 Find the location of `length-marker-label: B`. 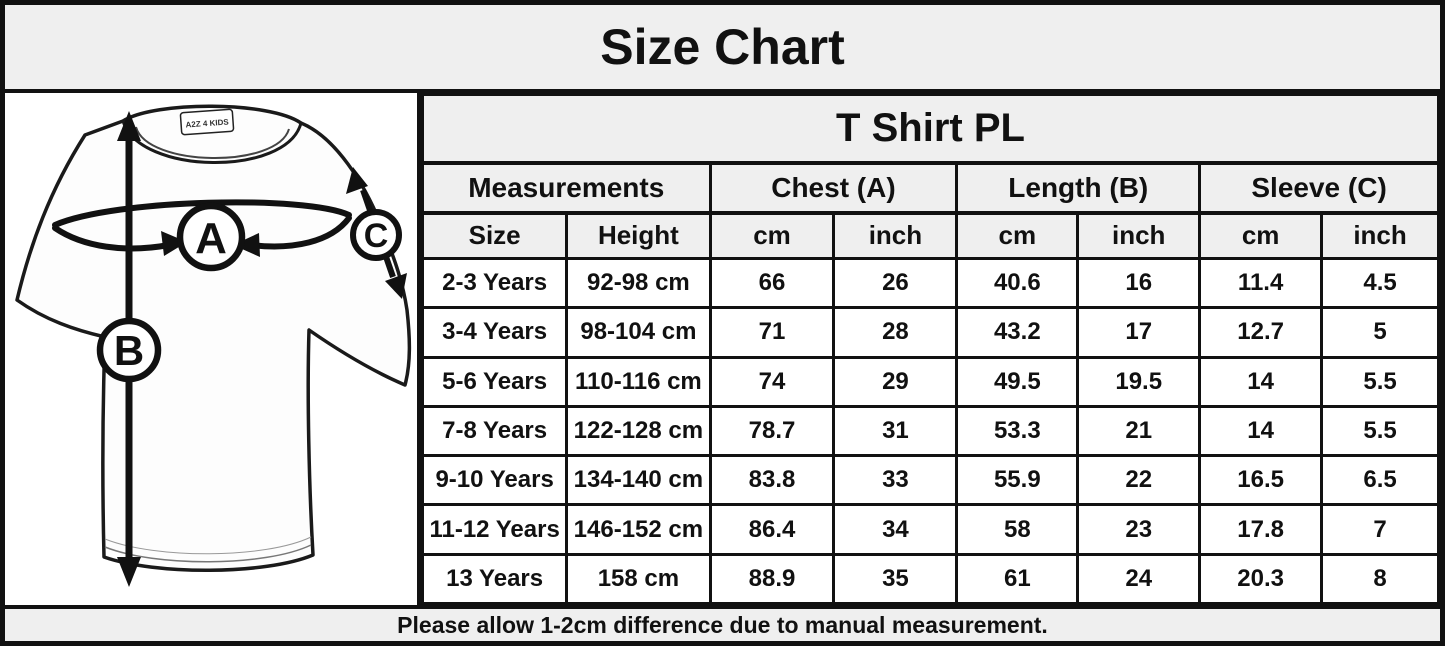

length-marker-label: B is located at coordinates (129, 350).